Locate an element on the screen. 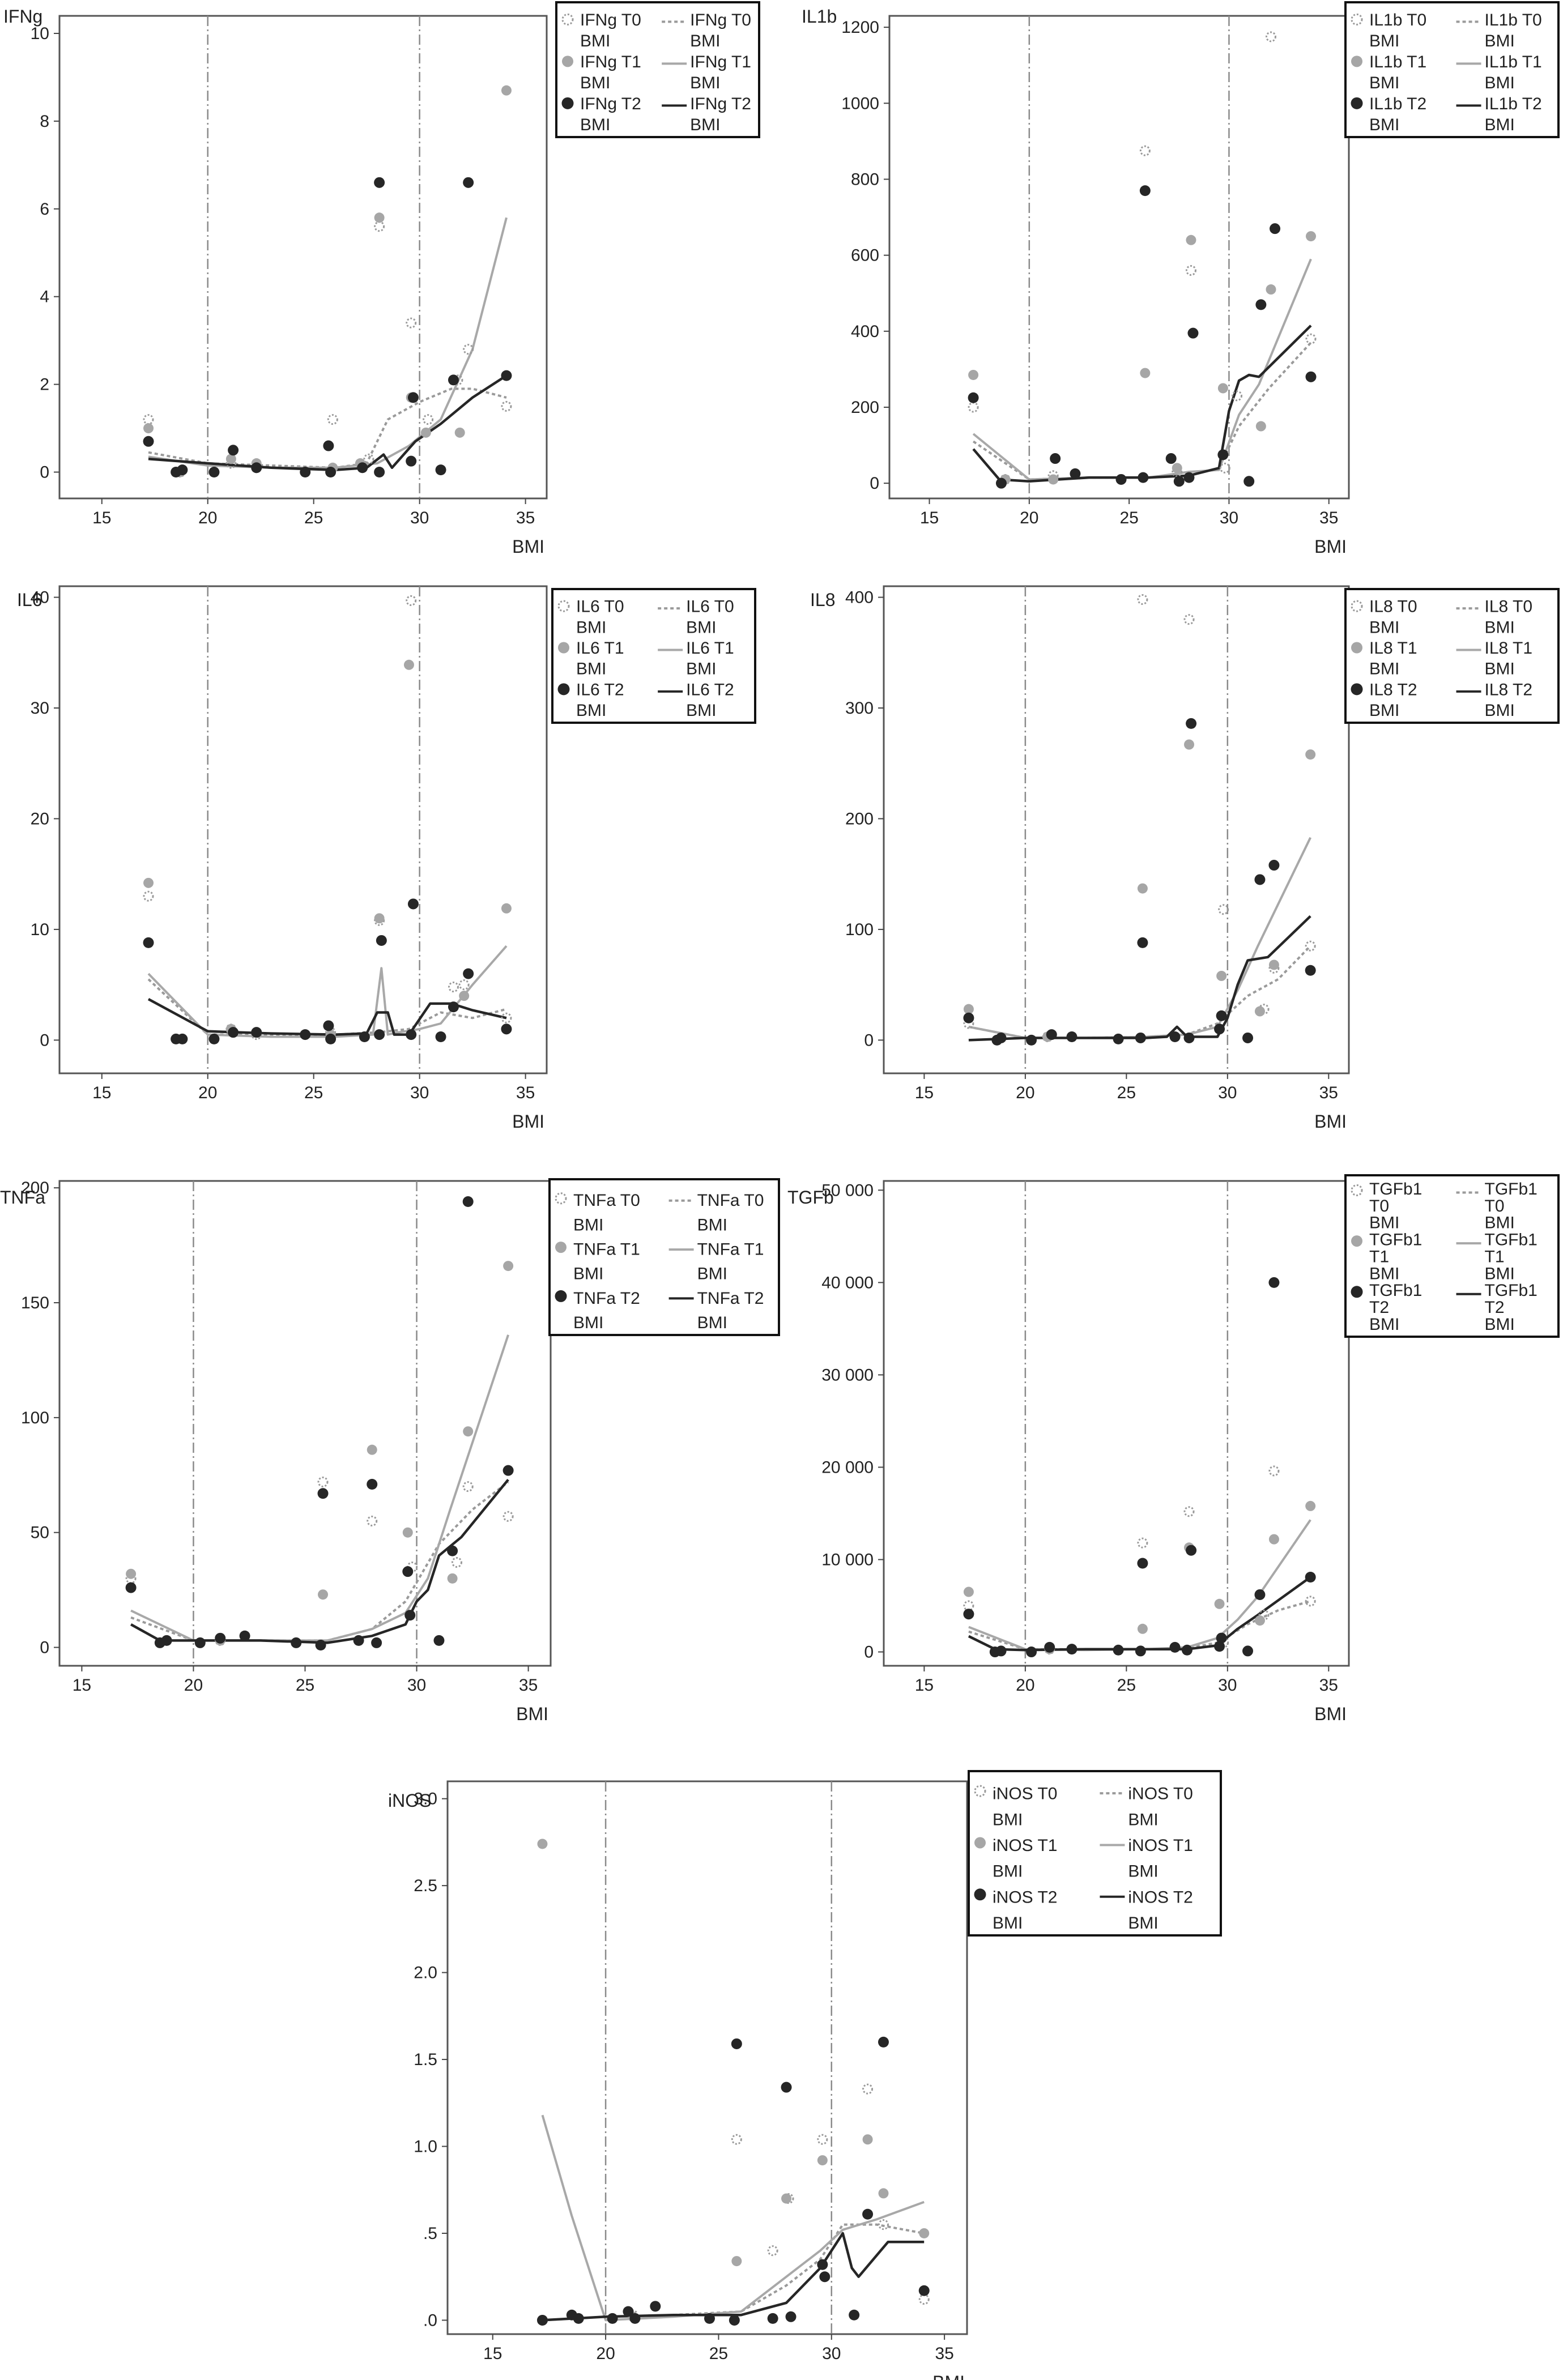  y-axis-label: IL8 is located at coordinates (822, 600).